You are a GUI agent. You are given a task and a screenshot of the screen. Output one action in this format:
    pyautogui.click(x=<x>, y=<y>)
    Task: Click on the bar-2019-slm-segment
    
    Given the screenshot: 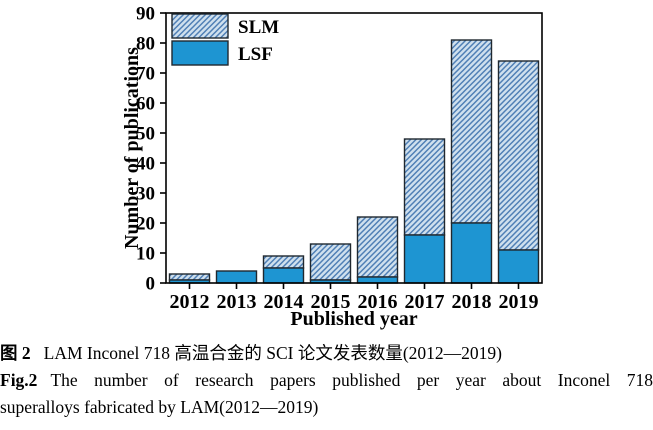 What is the action you would take?
    pyautogui.click(x=518, y=155)
    